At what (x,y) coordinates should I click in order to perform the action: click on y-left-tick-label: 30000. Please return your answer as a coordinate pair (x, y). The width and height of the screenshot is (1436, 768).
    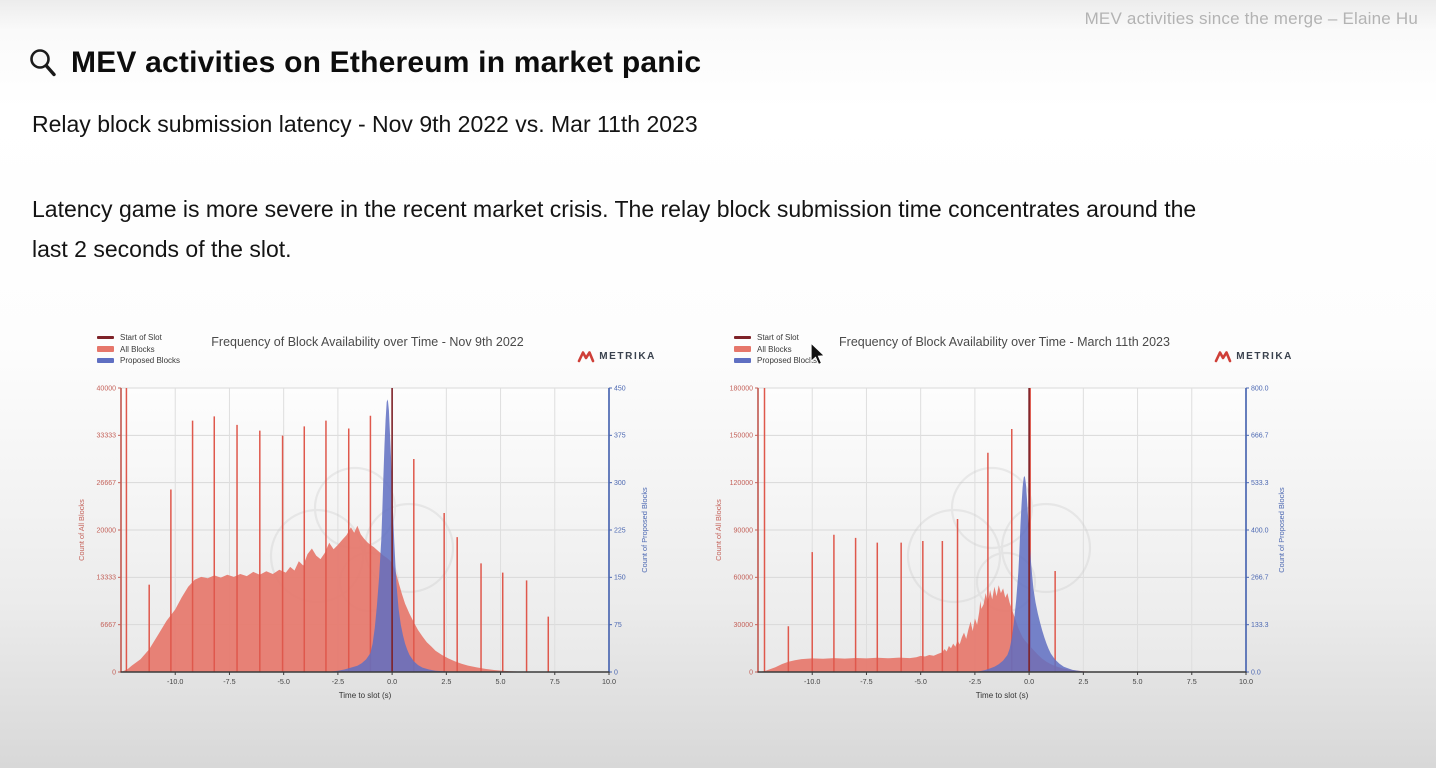
    Looking at the image, I should click on (744, 625).